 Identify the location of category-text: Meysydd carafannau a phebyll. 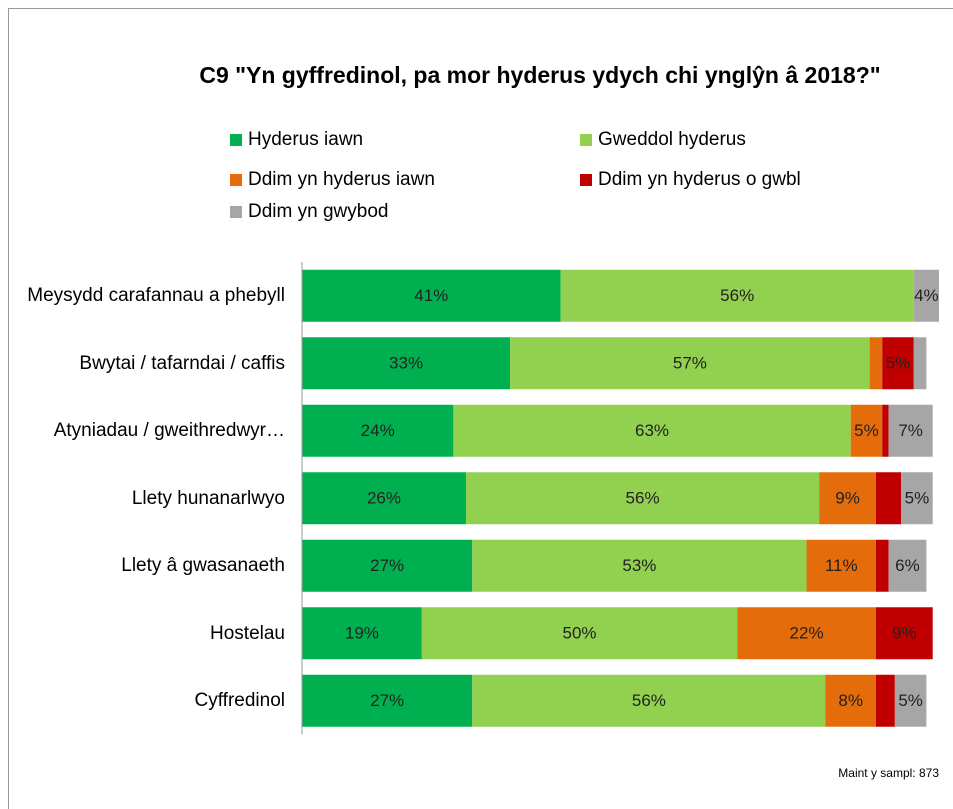
(156, 296).